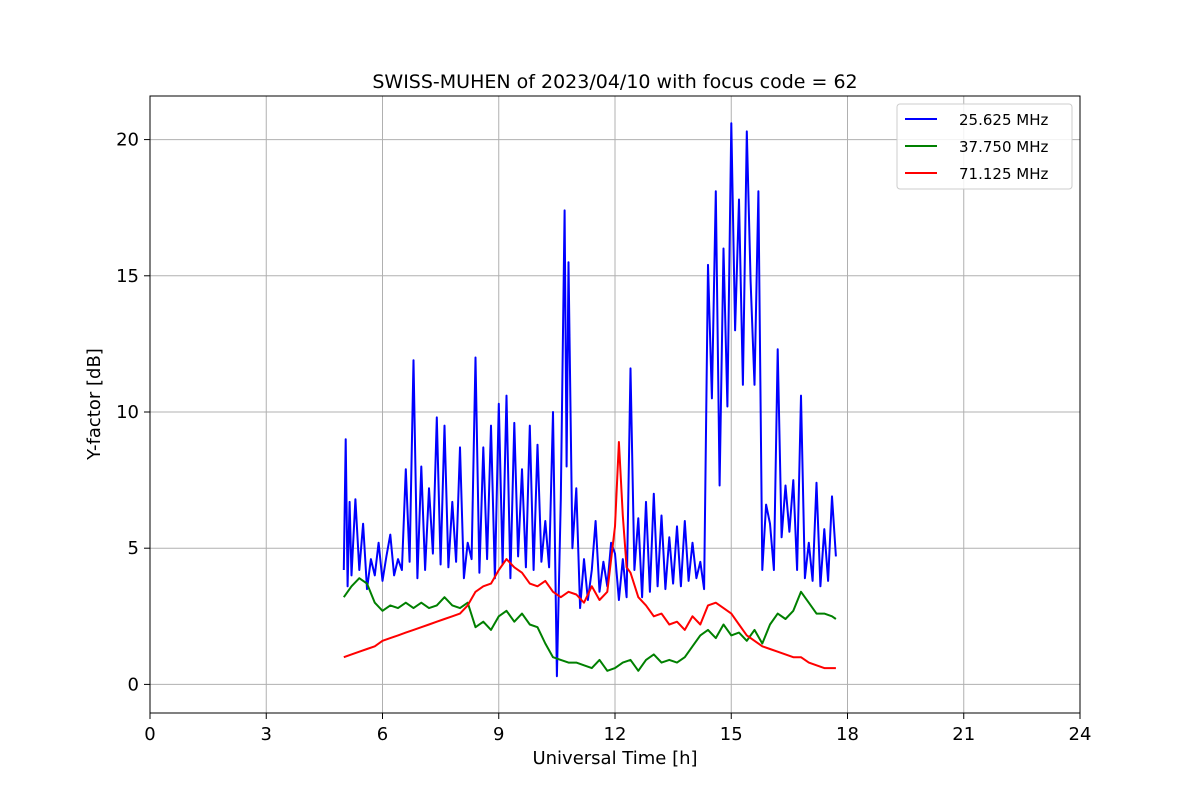  I want to click on y-tick-label: 20, so click(127, 140).